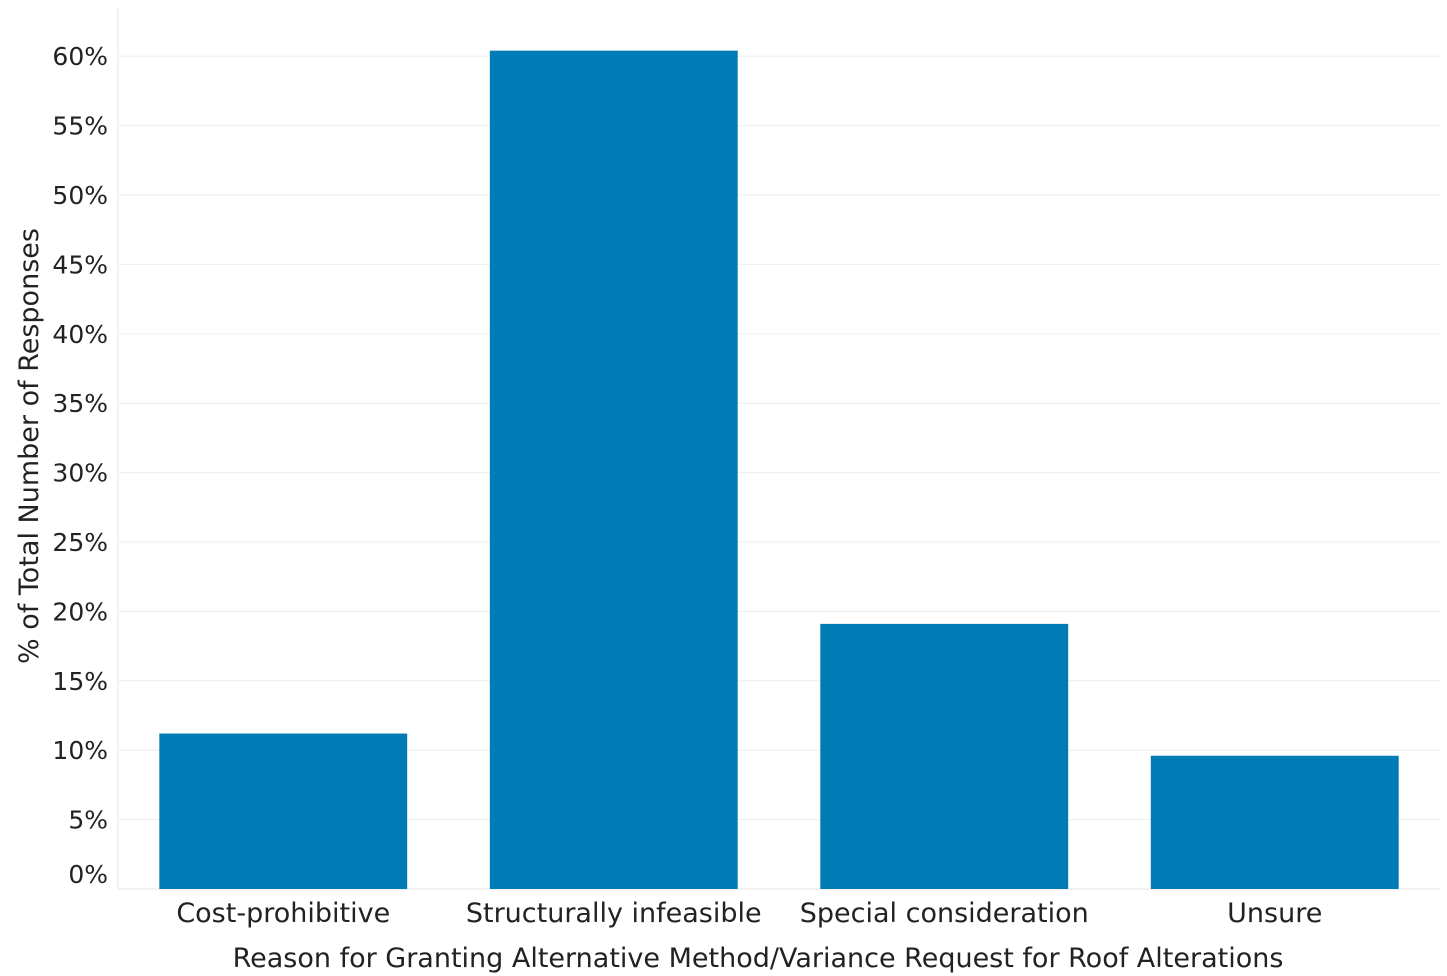 This screenshot has width=1447, height=976. What do you see at coordinates (80, 542) in the screenshot?
I see `y-tick-label: 25%` at bounding box center [80, 542].